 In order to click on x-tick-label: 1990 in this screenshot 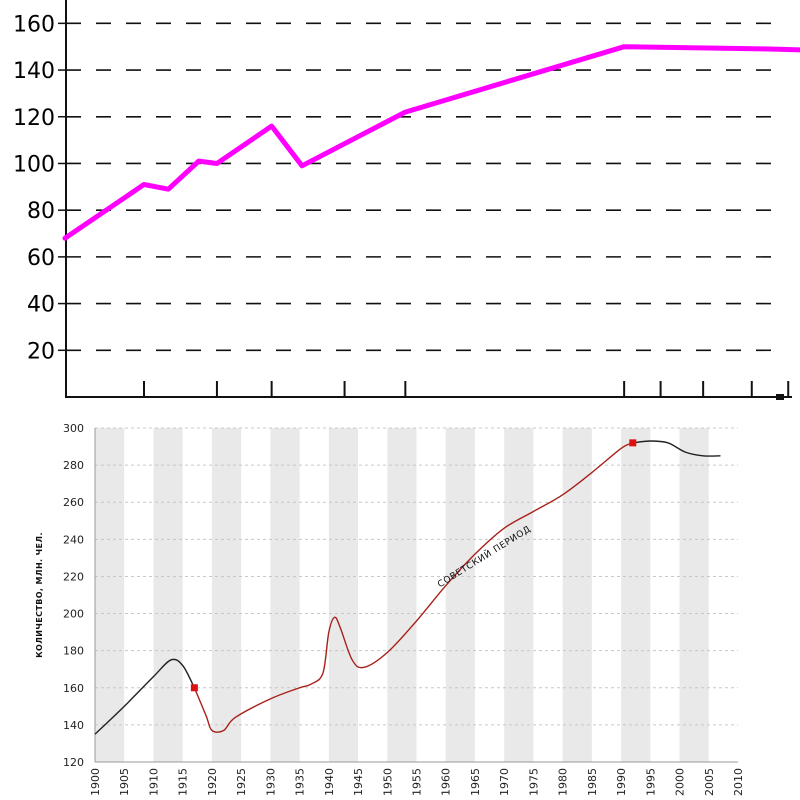, I will do `click(621, 782)`.